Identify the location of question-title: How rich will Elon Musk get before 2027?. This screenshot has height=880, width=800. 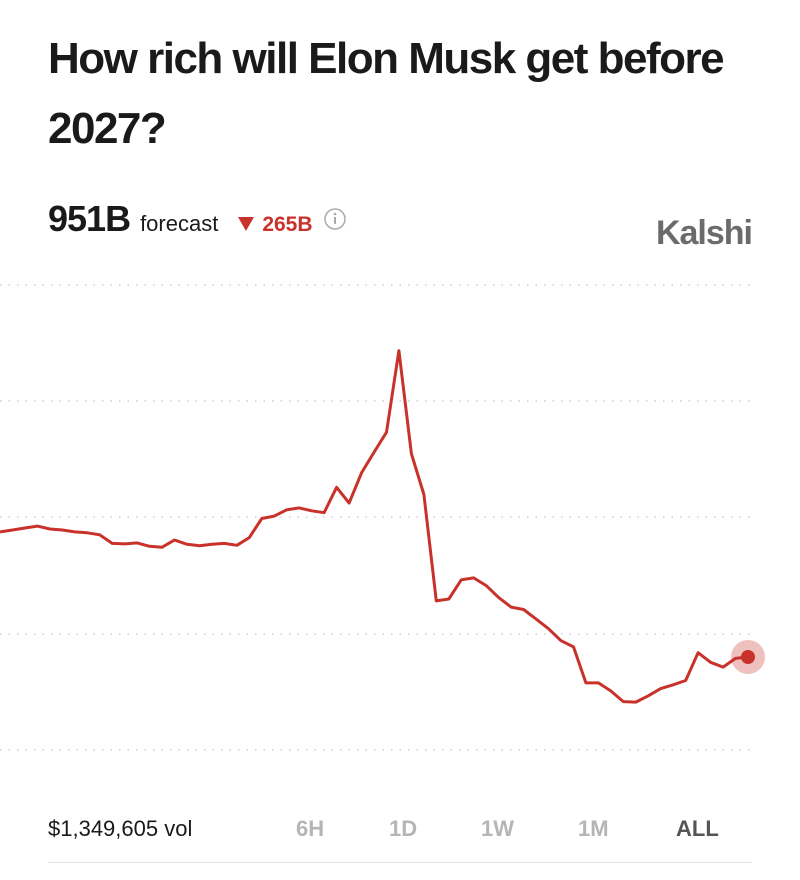
(386, 93).